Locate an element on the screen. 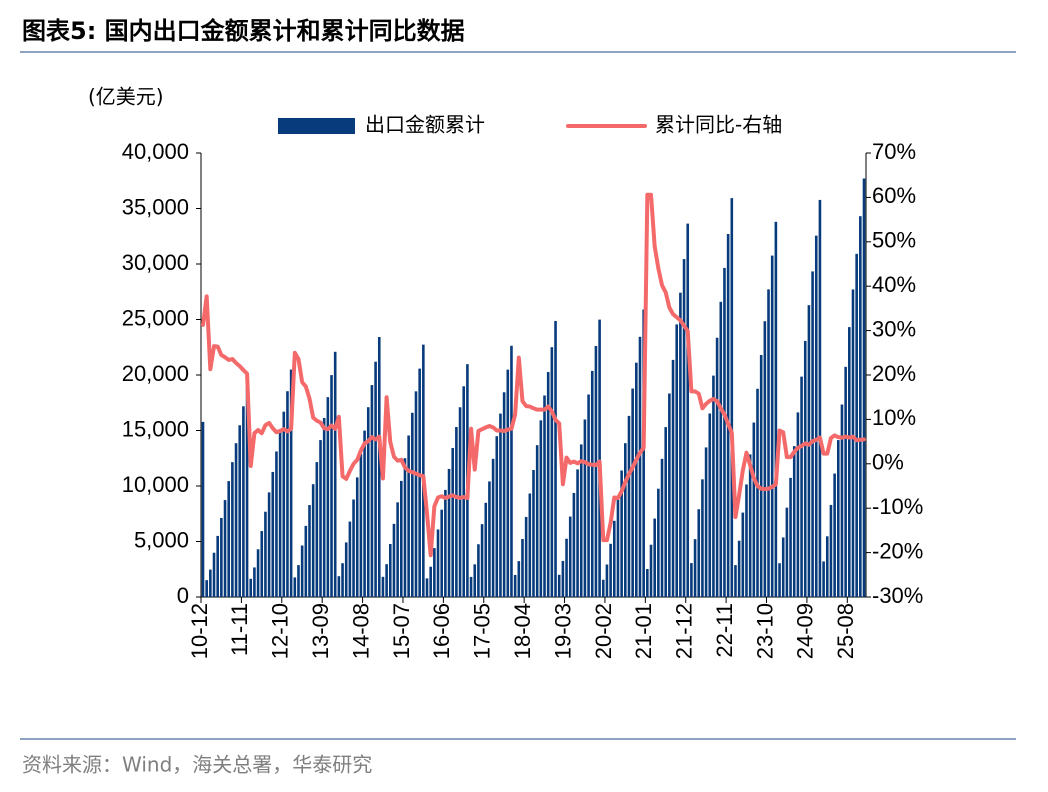  y-tick-label: 25,000 is located at coordinates (155, 317).